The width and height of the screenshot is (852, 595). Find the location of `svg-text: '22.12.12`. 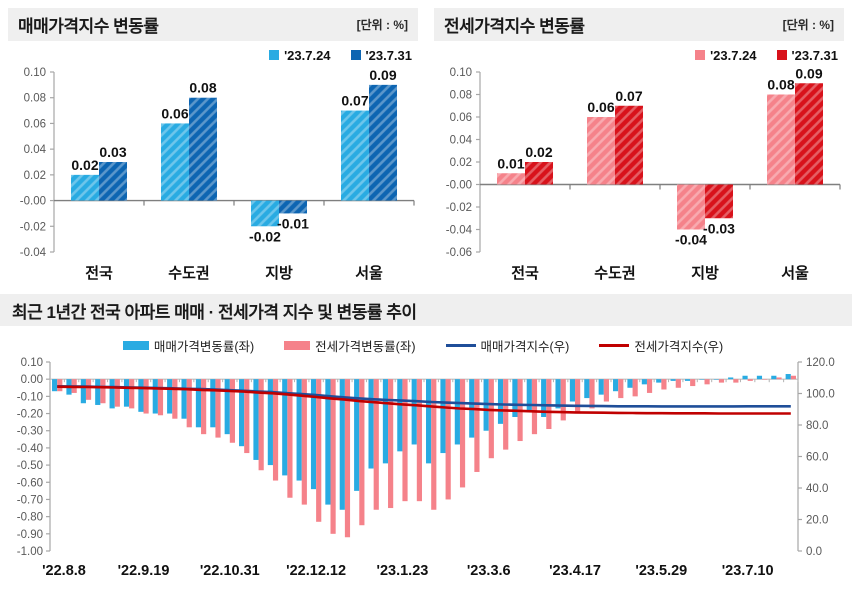

svg-text: '22.12.12 is located at coordinates (316, 571).